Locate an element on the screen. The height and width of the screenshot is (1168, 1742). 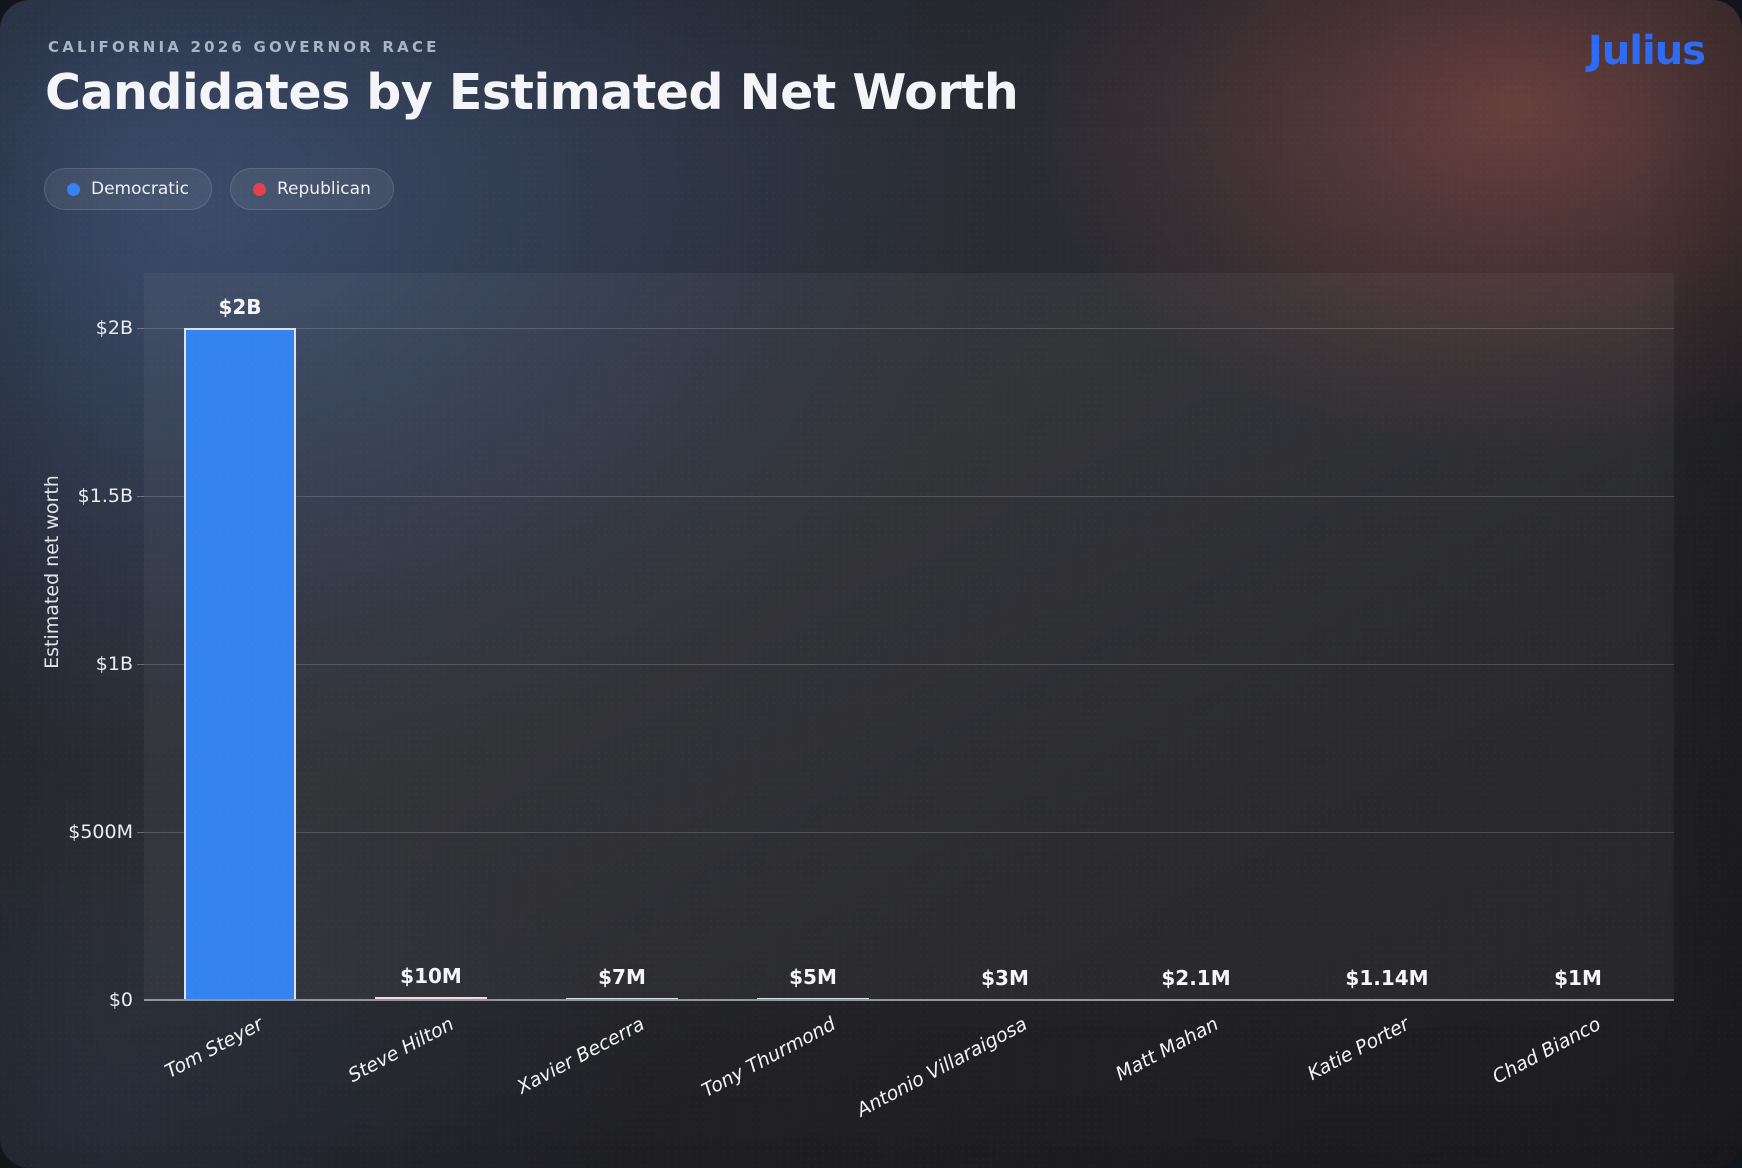
democratic-color-dot is located at coordinates (73, 189).